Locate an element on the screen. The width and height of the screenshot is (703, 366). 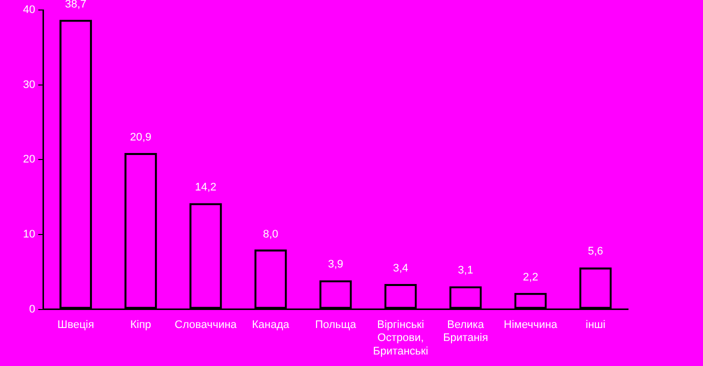
data-label: 5,6 is located at coordinates (596, 252).